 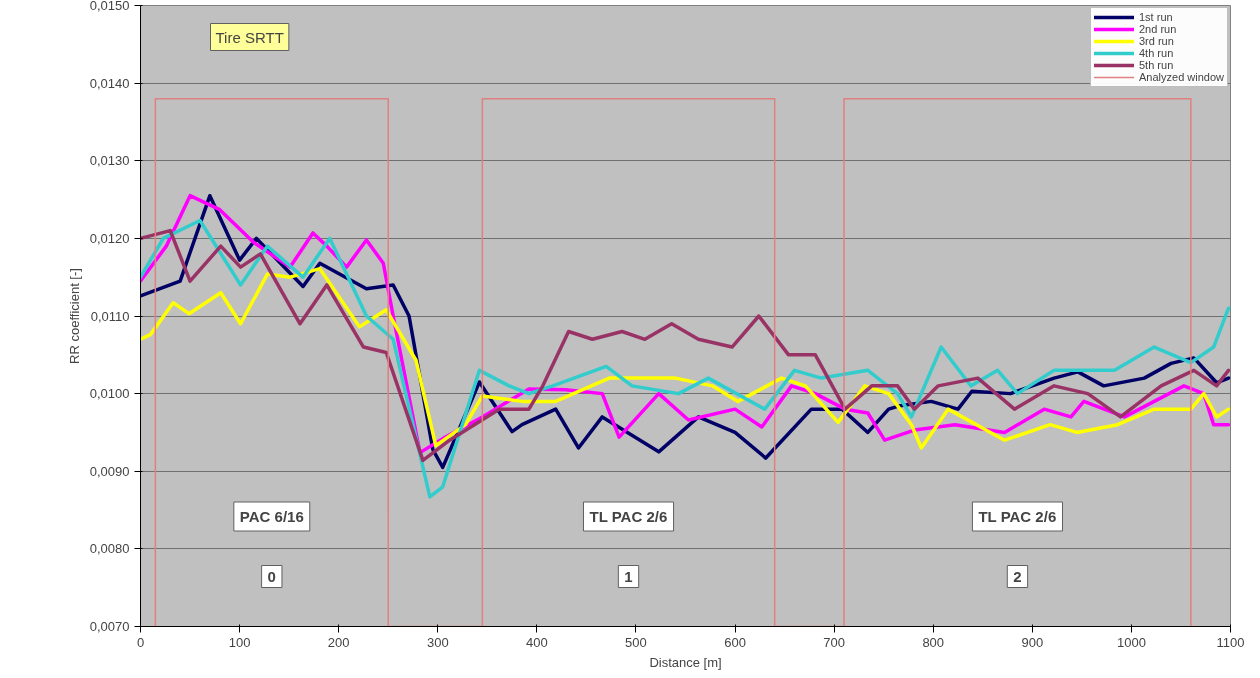 I want to click on y-axis-title: RR coefficient [-], so click(x=74, y=316).